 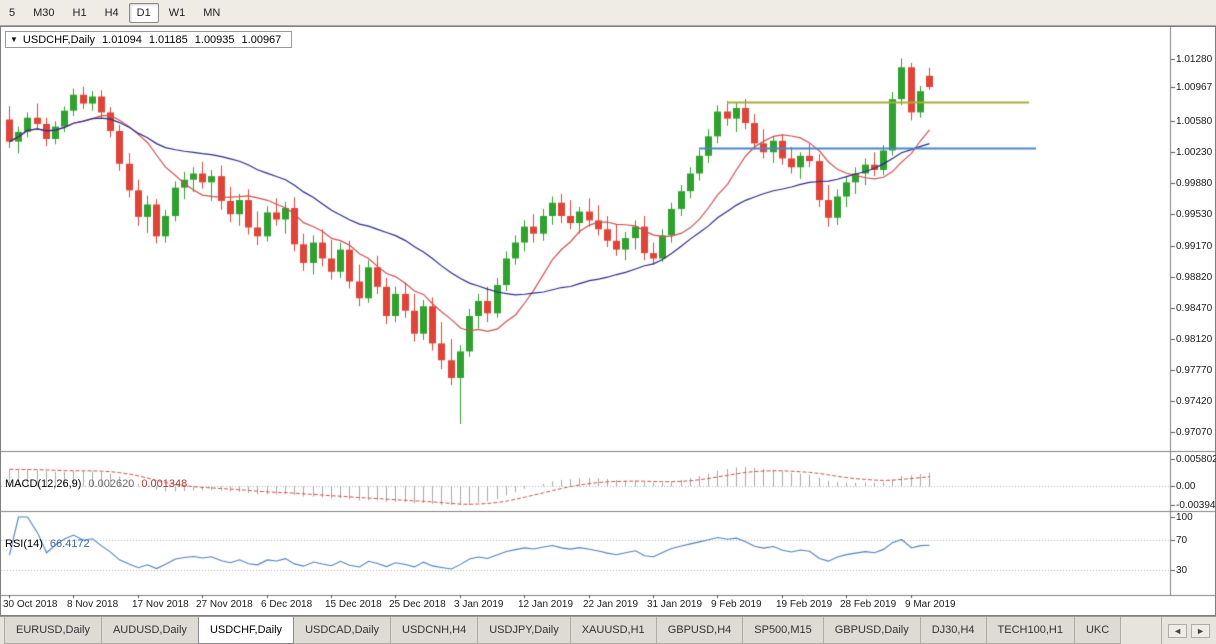 I want to click on rsi-name: RSI(14), so click(x=24, y=544).